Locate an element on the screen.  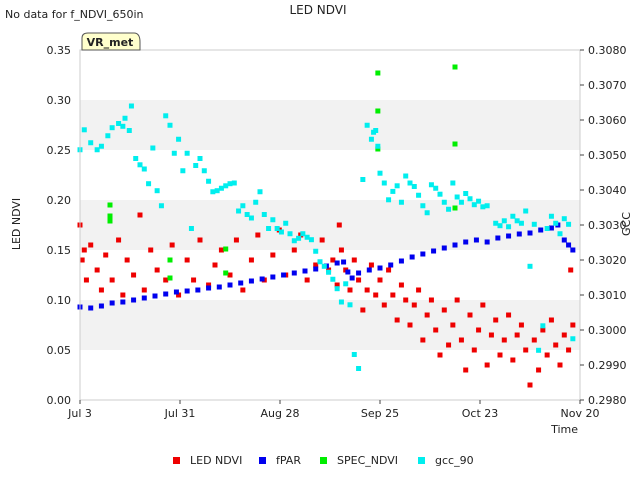
y2-tick-label: 0.3020 is located at coordinates (607, 260).